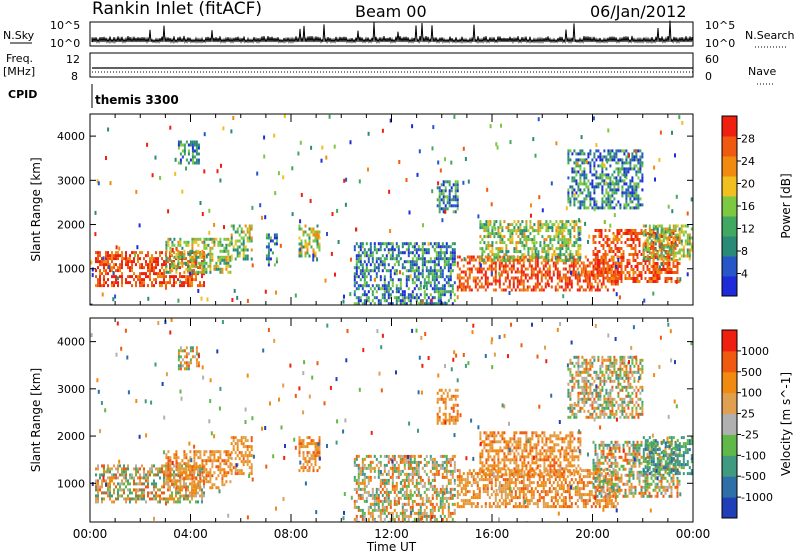 Image resolution: width=800 pixels, height=554 pixels. I want to click on freq-label-1: Freq., so click(19, 58).